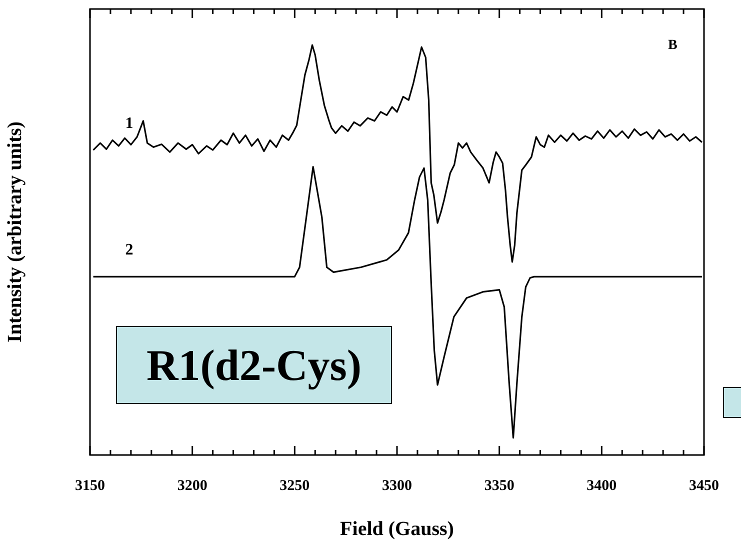 This screenshot has width=741, height=546. I want to click on y-axis-title: Intensity (arbitrary units), so click(15, 232).